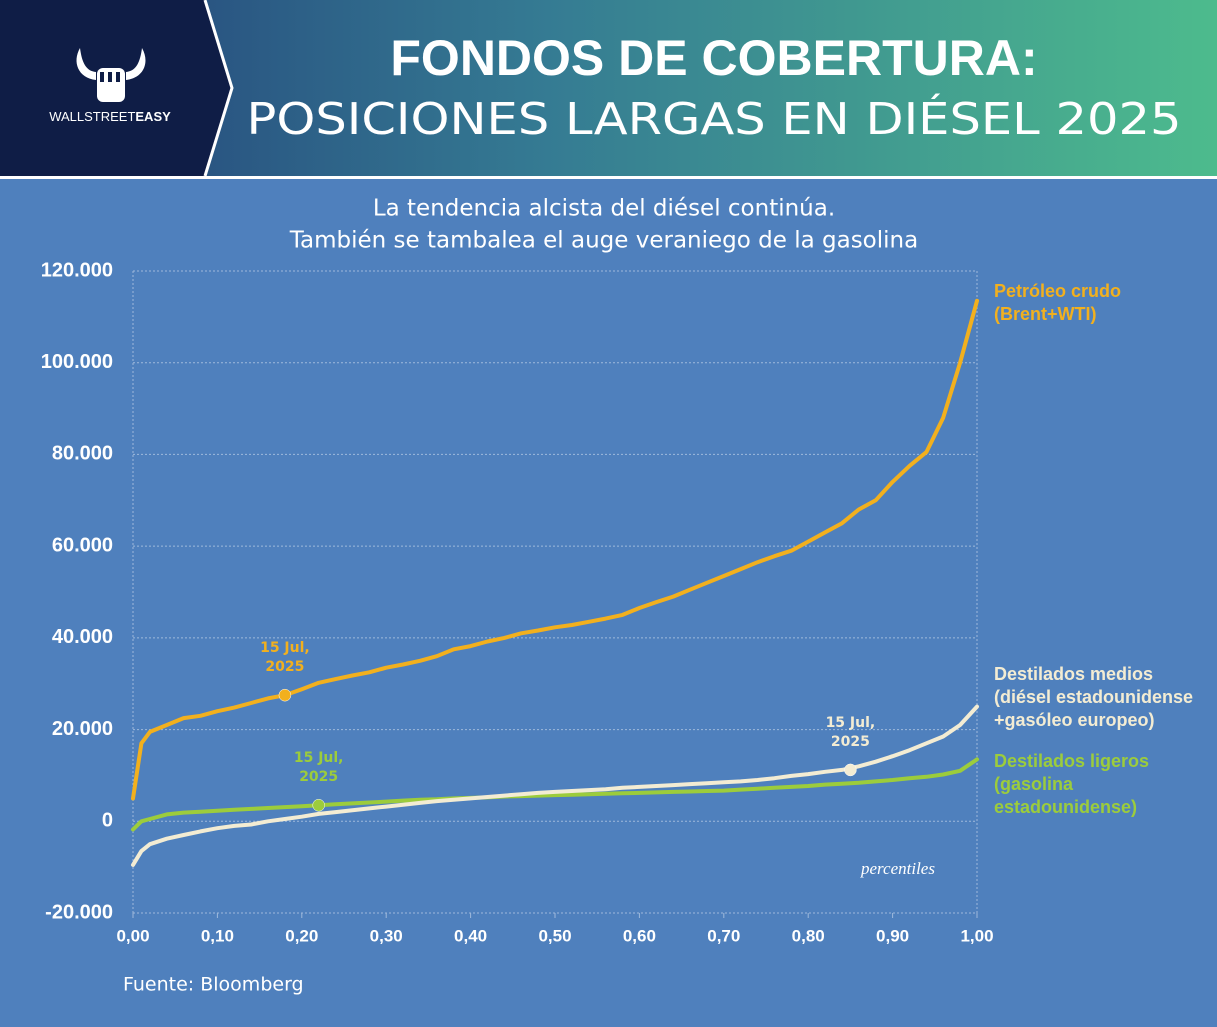 The height and width of the screenshot is (1027, 1217). Describe the element at coordinates (77, 362) in the screenshot. I see `y-tick-label: 100.000` at that location.